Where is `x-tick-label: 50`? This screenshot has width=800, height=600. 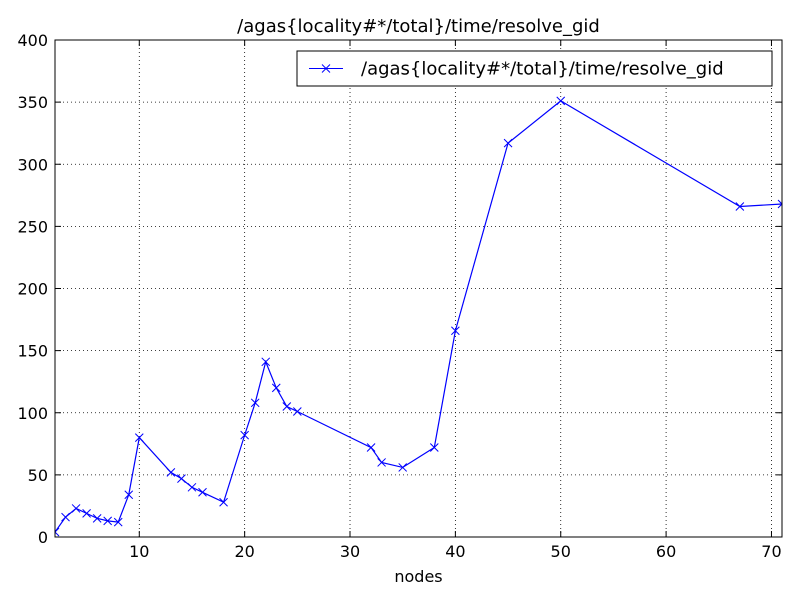 x-tick-label: 50 is located at coordinates (561, 551).